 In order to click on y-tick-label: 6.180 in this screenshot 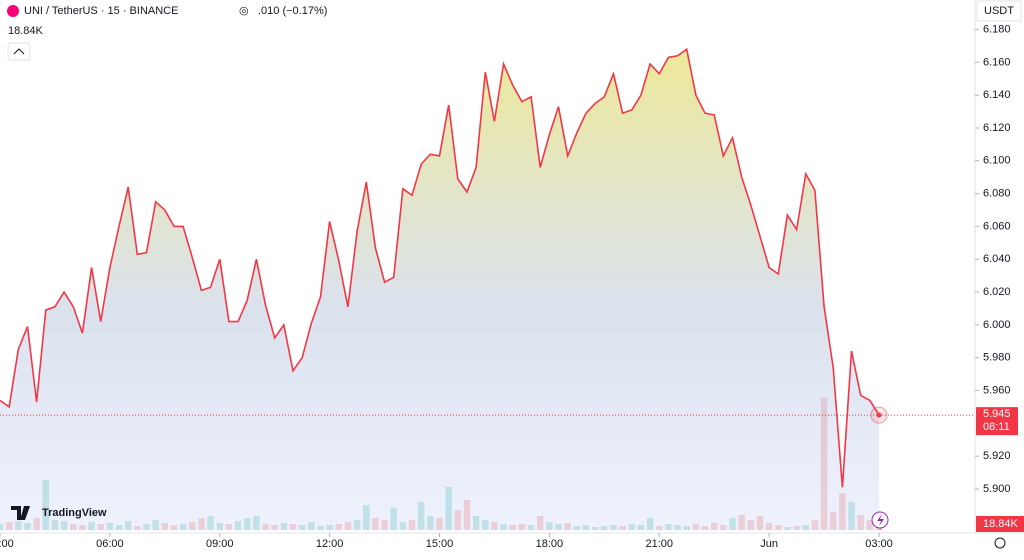, I will do `click(997, 29)`.